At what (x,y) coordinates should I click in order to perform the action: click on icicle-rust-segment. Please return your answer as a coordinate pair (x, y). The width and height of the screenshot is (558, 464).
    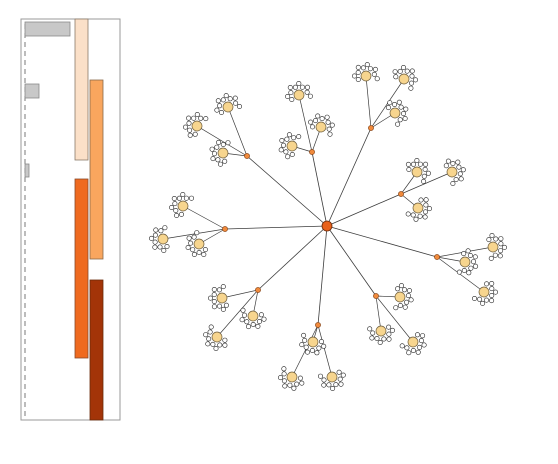
    Looking at the image, I should click on (96, 350).